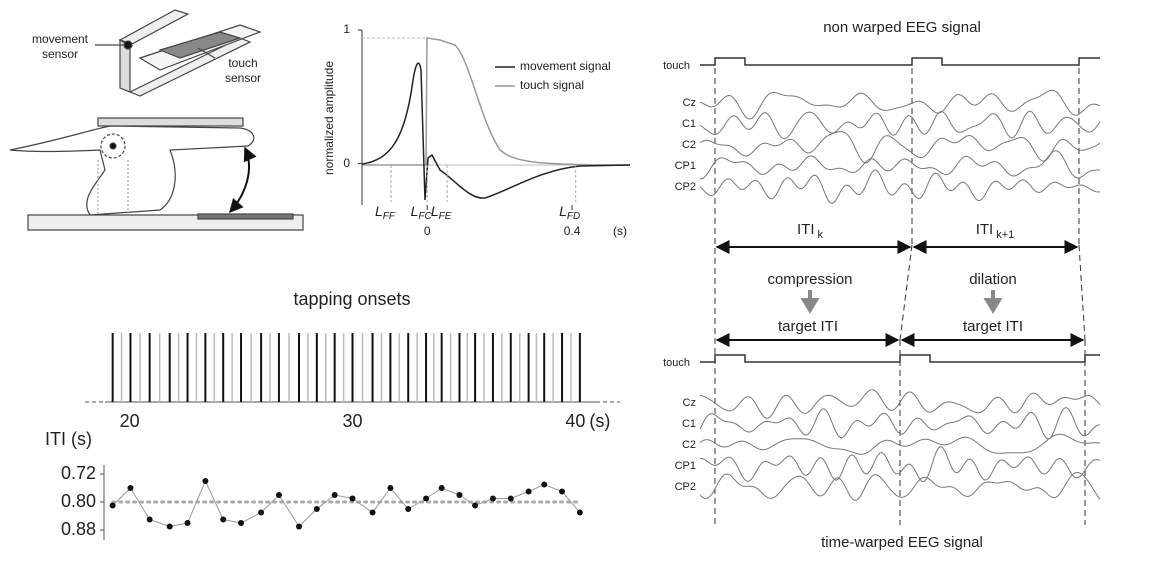 This screenshot has width=1156, height=578. Describe the element at coordinates (156, 120) in the screenshot. I see `apparatus` at that location.